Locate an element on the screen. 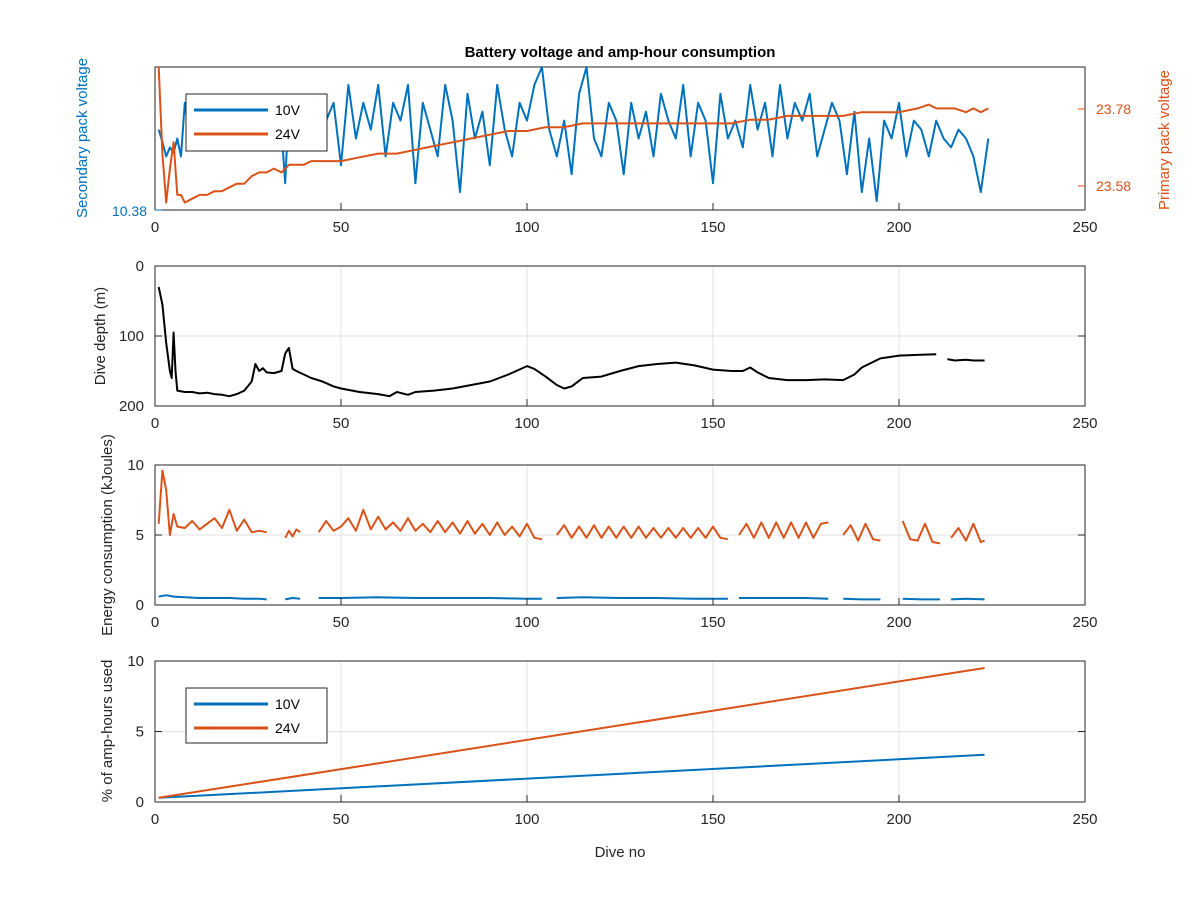 The height and width of the screenshot is (900, 1200). voltage-x-ticks: 0 50 100 150 200 250 is located at coordinates (624, 219).